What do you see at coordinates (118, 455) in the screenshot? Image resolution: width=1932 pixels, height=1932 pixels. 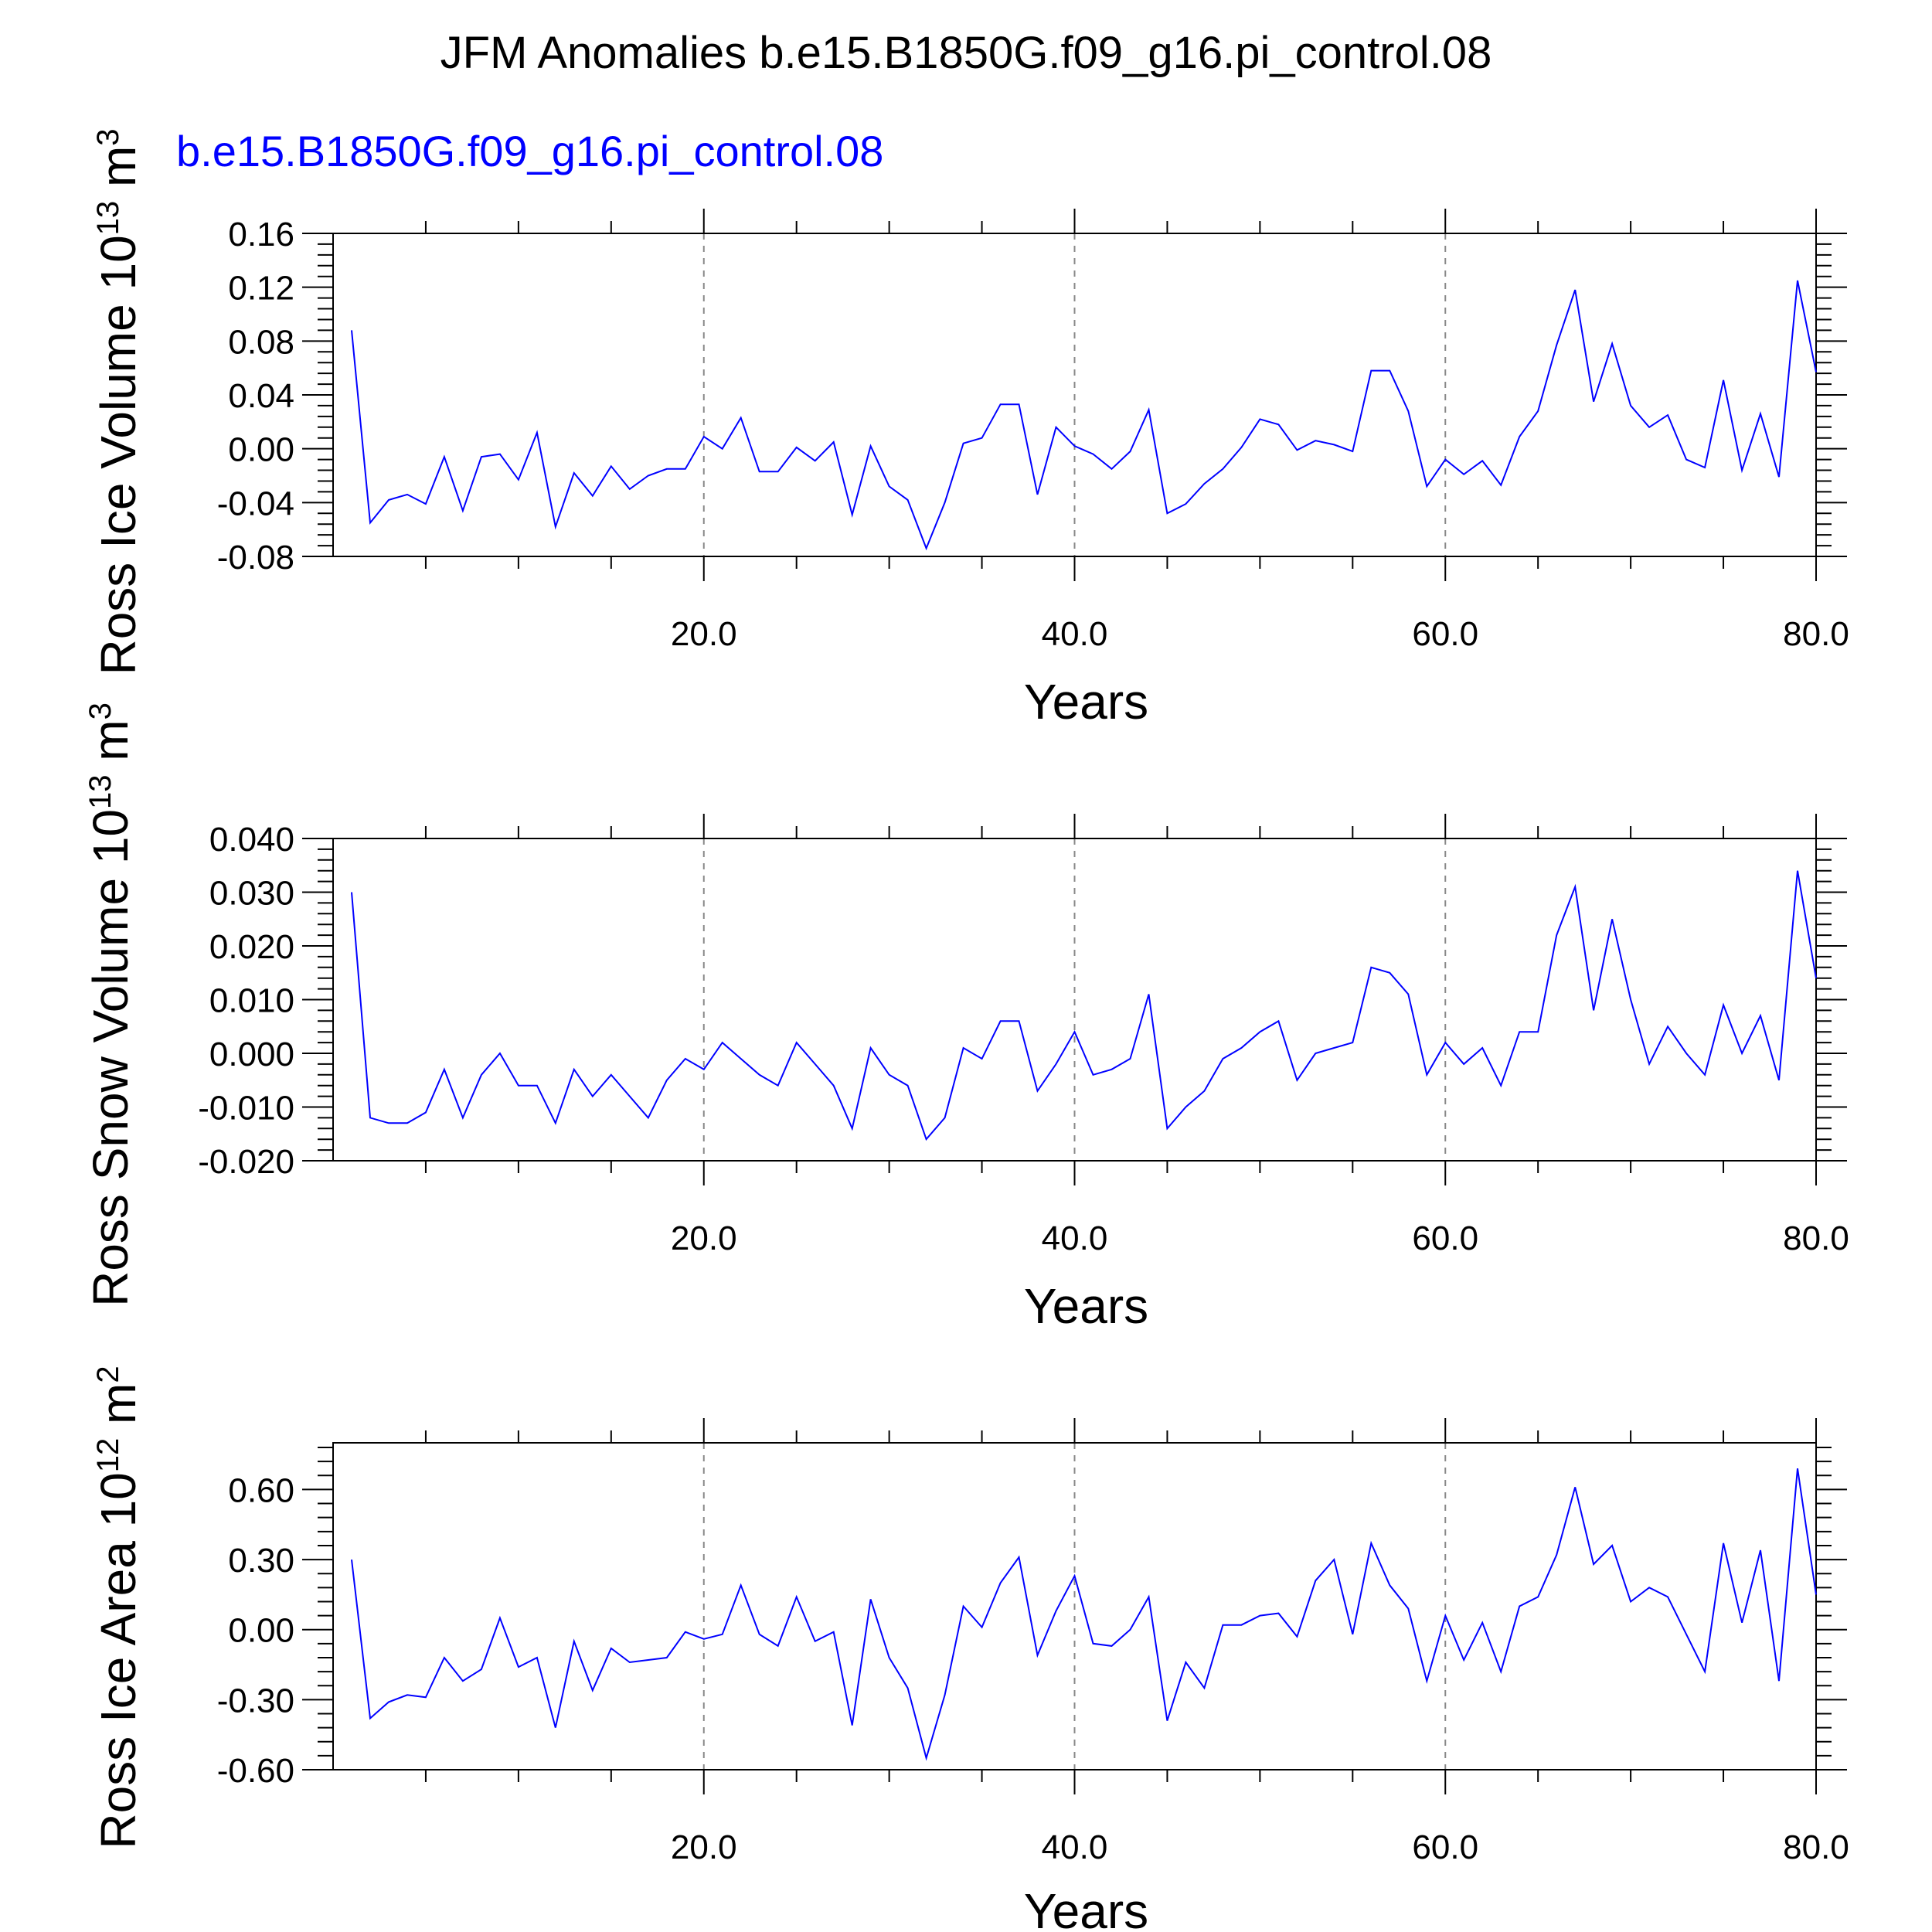 I see `y-axis-label-part: Ross Ice Volume 10` at bounding box center [118, 455].